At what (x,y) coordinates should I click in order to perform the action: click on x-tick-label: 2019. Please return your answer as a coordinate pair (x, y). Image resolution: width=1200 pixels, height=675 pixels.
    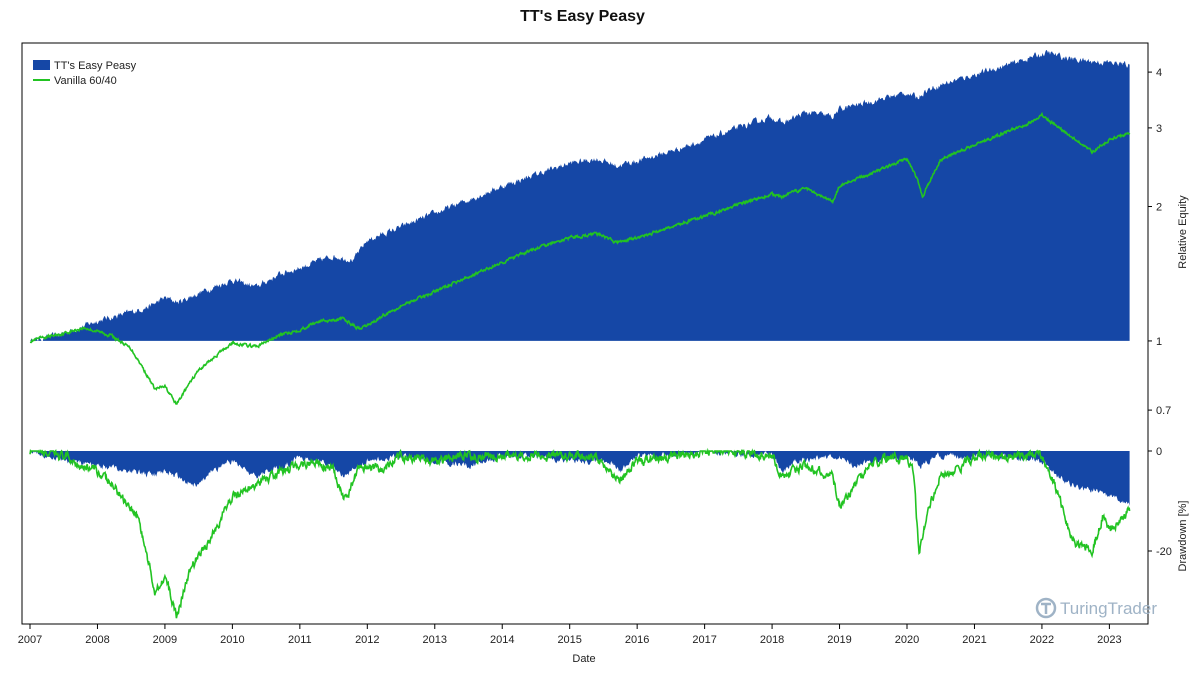
    Looking at the image, I should click on (839, 640).